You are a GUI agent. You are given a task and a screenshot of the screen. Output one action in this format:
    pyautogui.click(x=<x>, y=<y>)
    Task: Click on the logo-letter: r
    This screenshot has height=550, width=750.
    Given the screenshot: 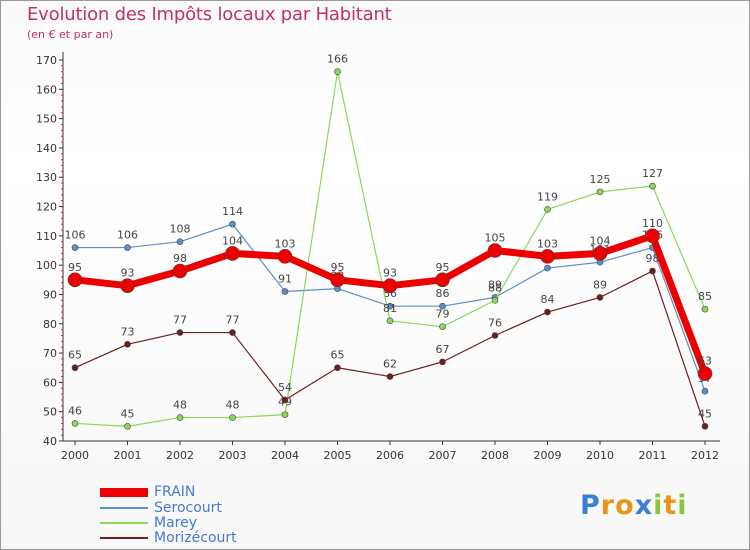 What is the action you would take?
    pyautogui.click(x=608, y=505)
    